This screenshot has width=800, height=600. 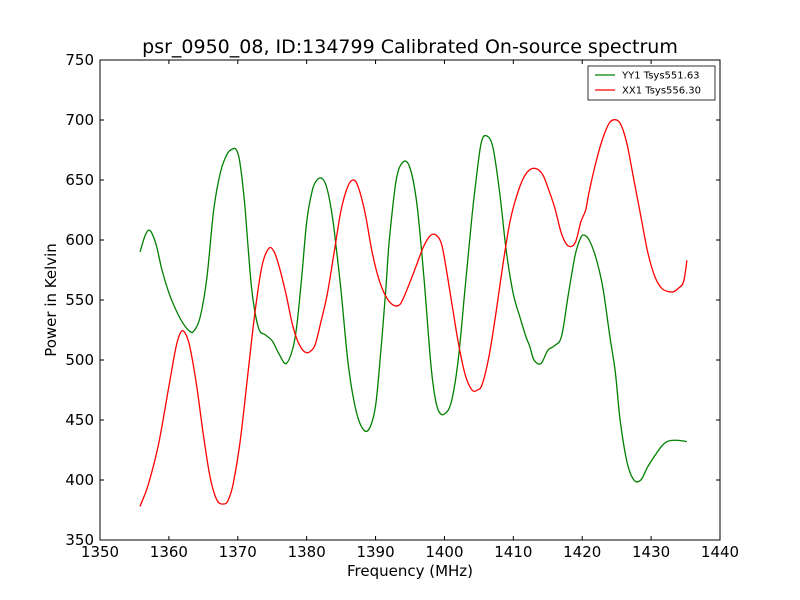 What do you see at coordinates (661, 91) in the screenshot?
I see `legend-label-xx1: XX1 Tsys556.30` at bounding box center [661, 91].